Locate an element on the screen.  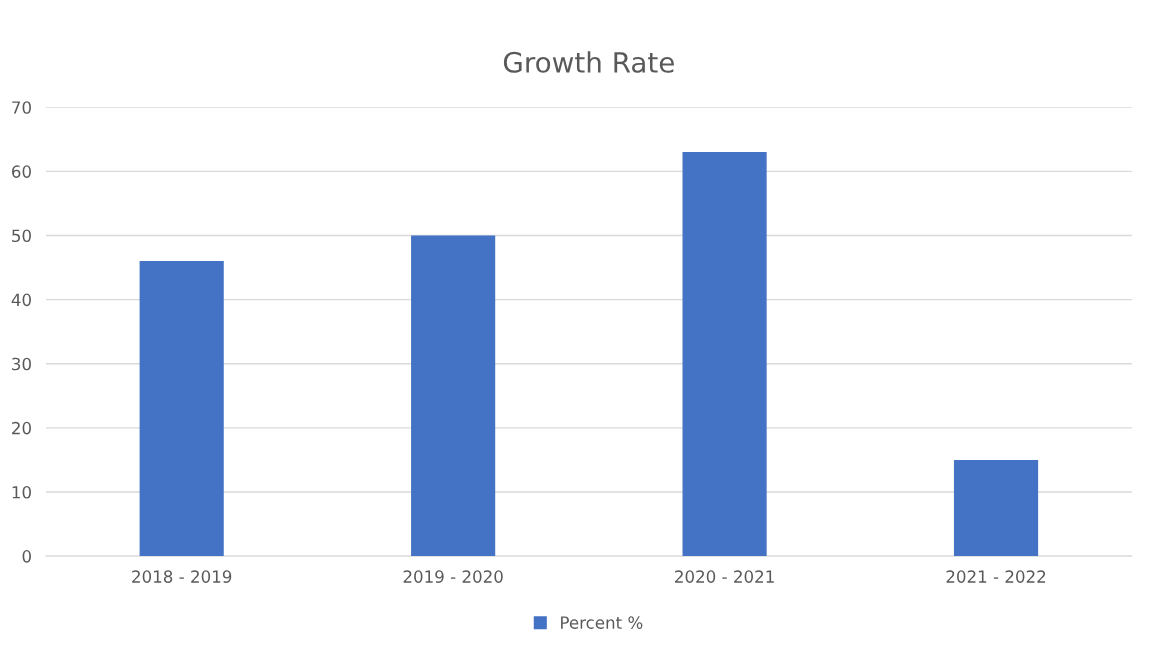
y-tick-label: 30 is located at coordinates (21, 364).